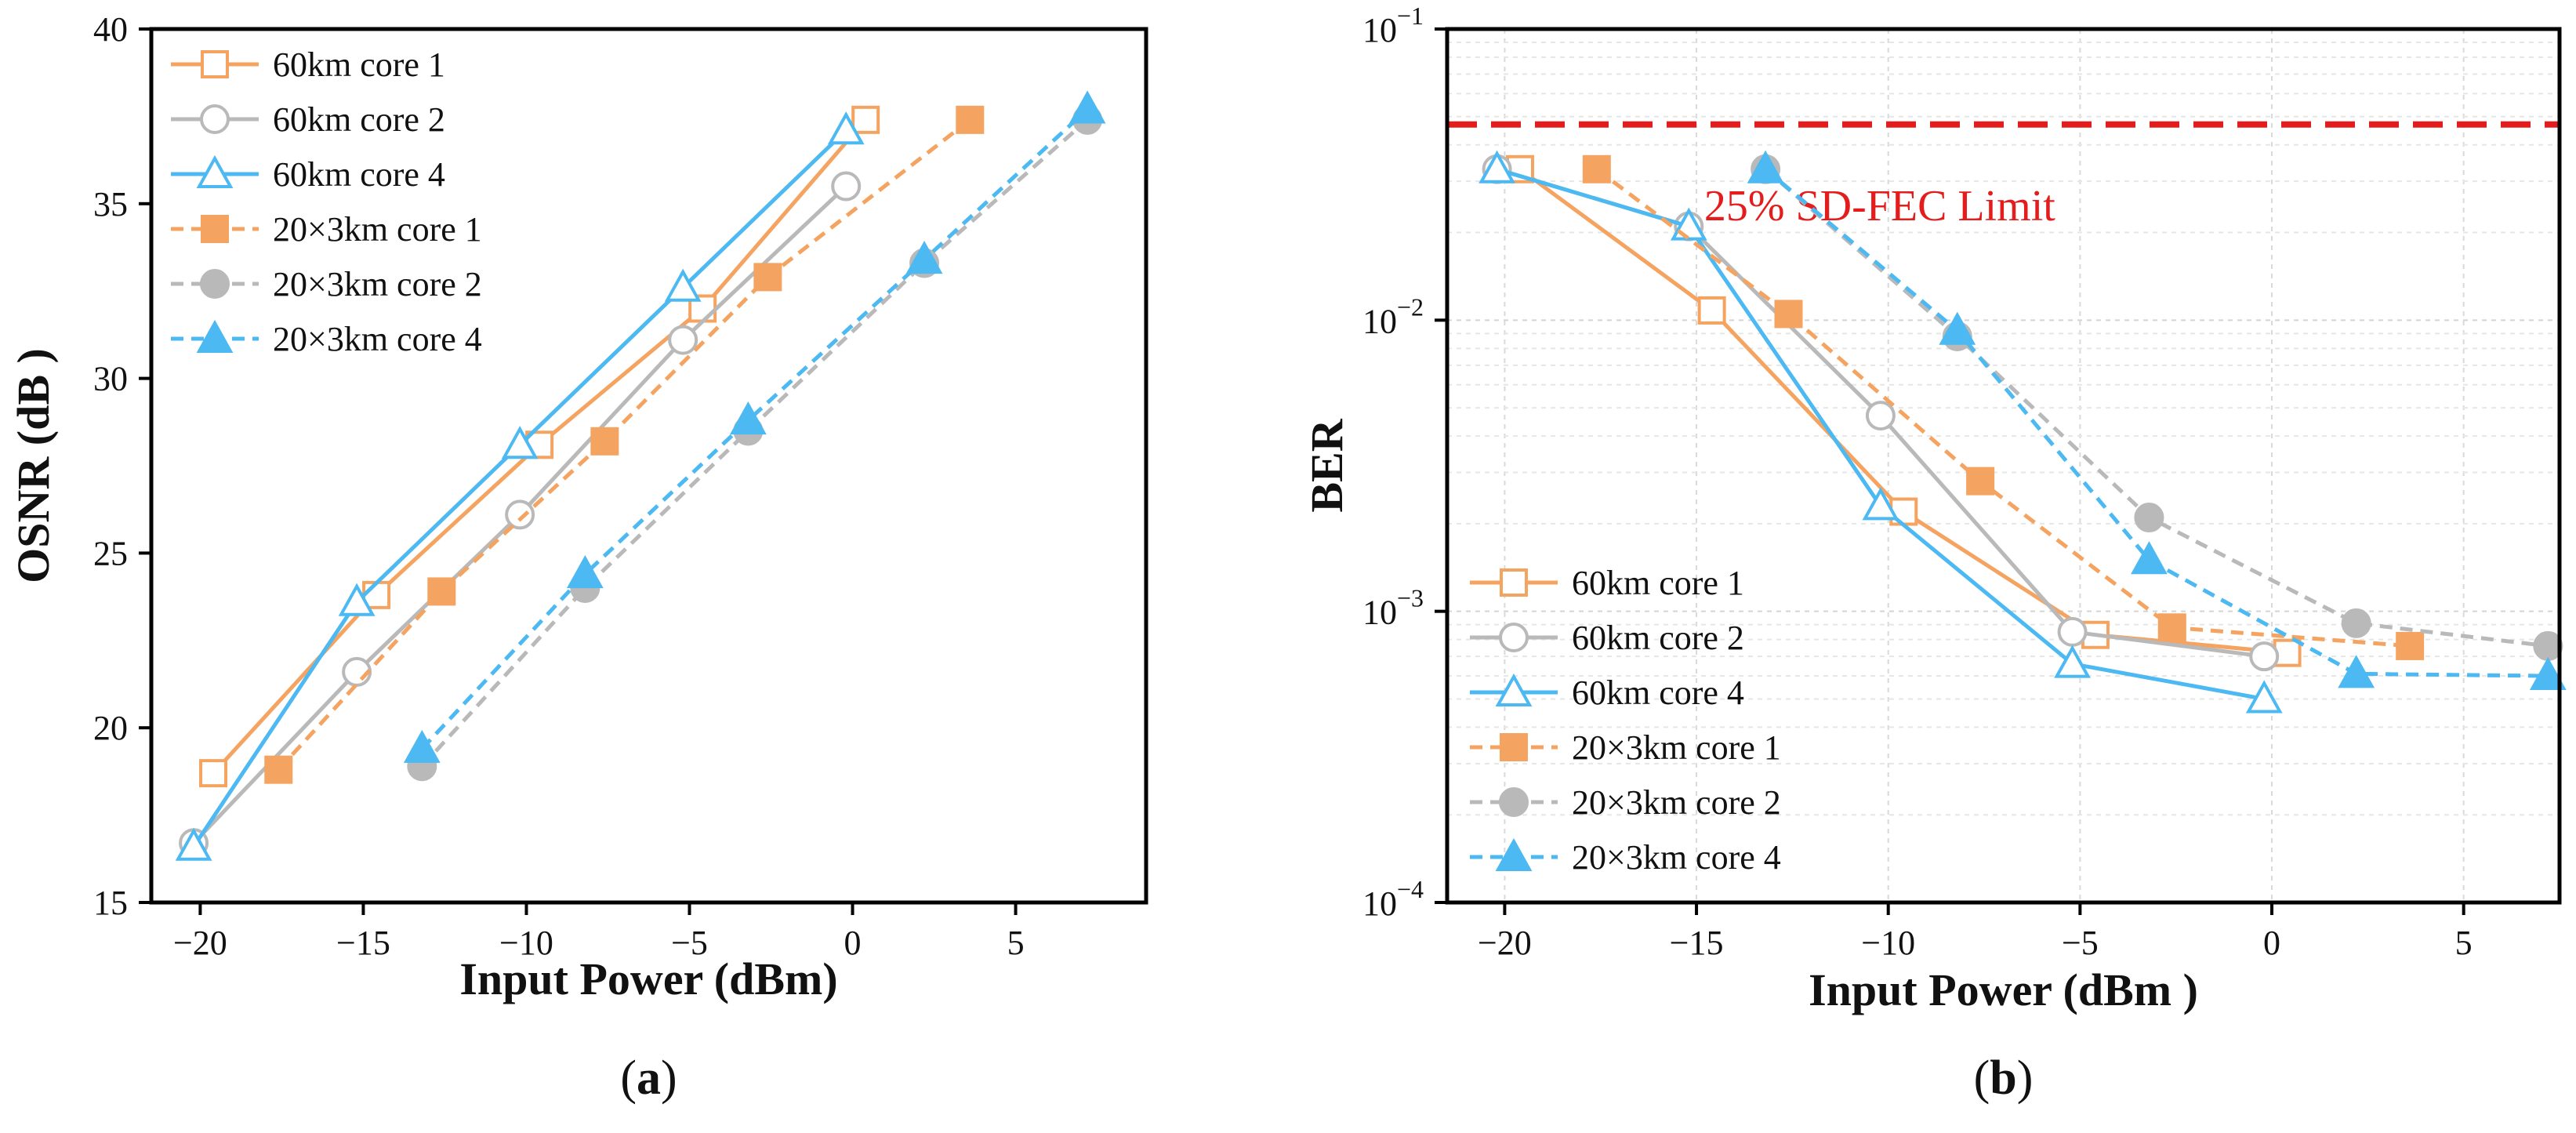  I want to click on x-axis-title: Input Power (dBm), so click(648, 979).